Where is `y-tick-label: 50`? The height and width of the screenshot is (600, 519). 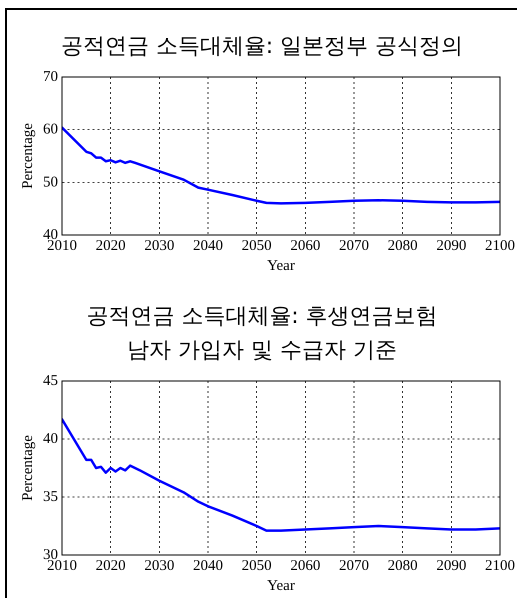
y-tick-label: 50 is located at coordinates (50, 182).